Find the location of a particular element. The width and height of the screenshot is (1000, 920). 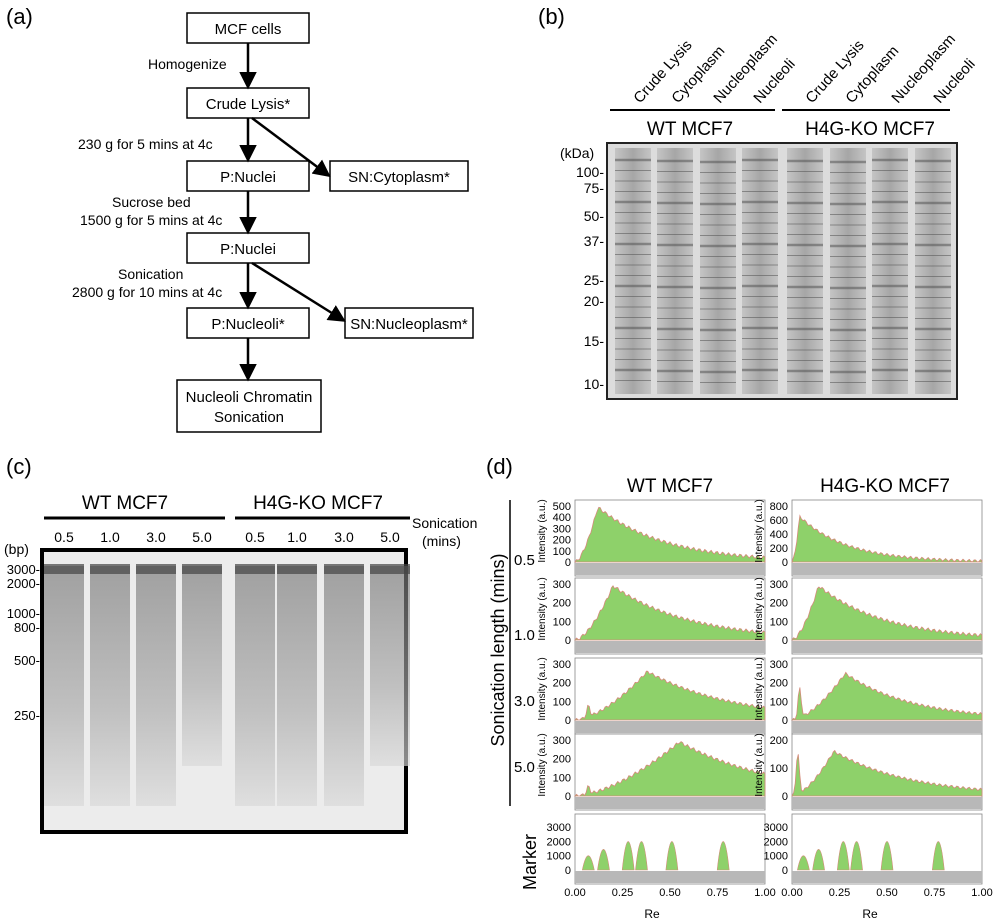

node-crude-lysis is located at coordinates (248, 103).